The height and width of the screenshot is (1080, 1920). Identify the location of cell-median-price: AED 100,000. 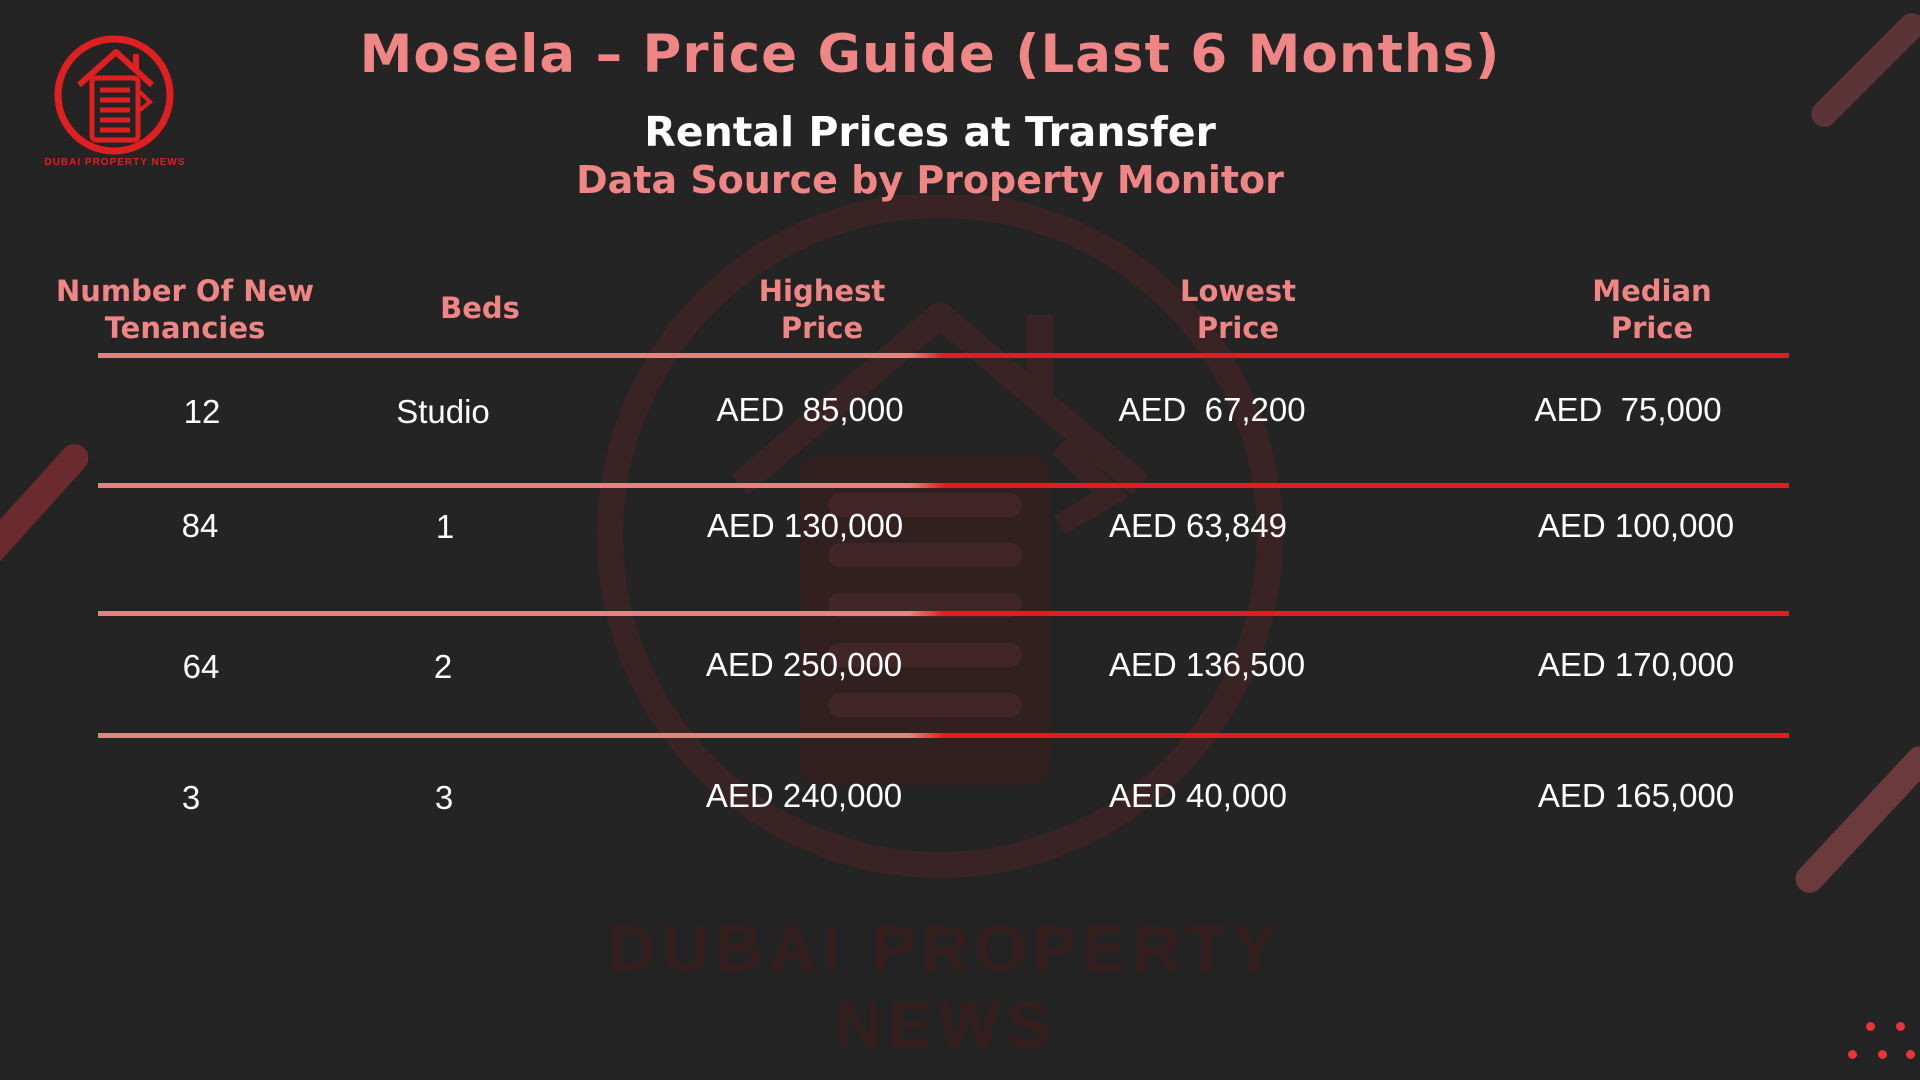
(1636, 525).